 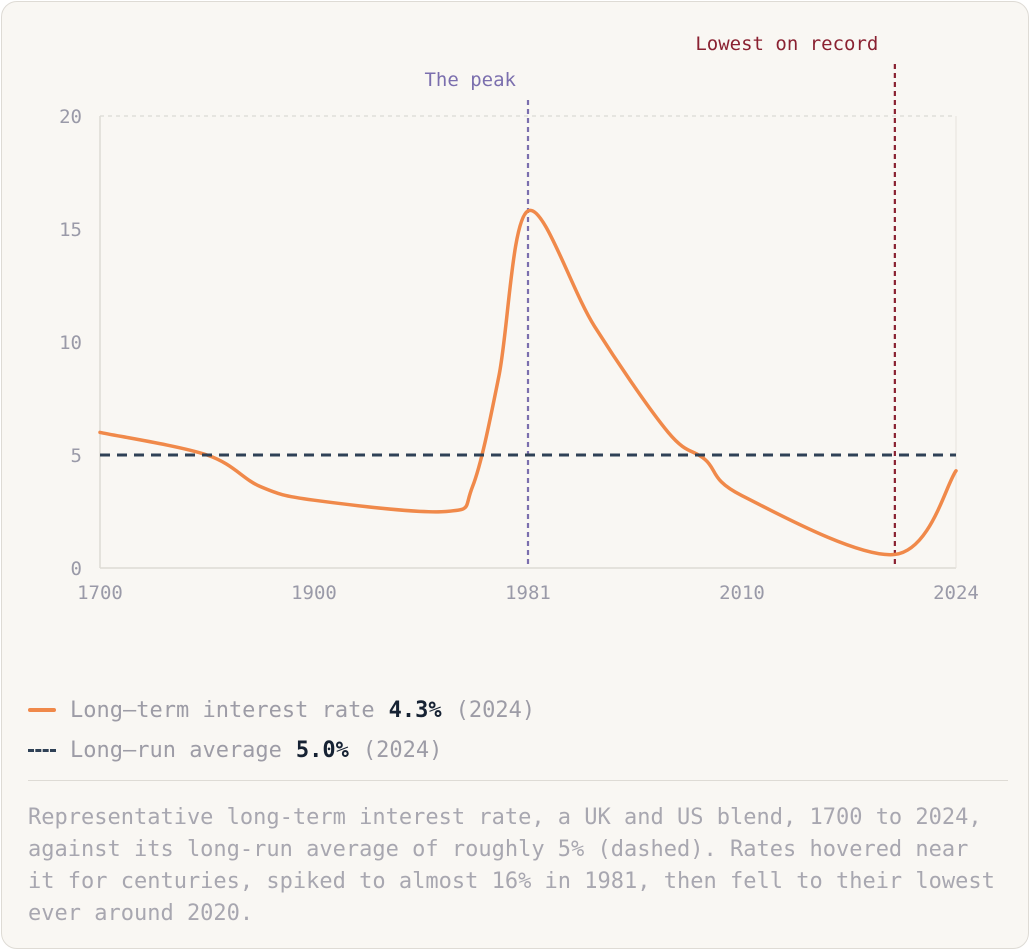 I want to click on annotation-label: The peak, so click(x=470, y=80).